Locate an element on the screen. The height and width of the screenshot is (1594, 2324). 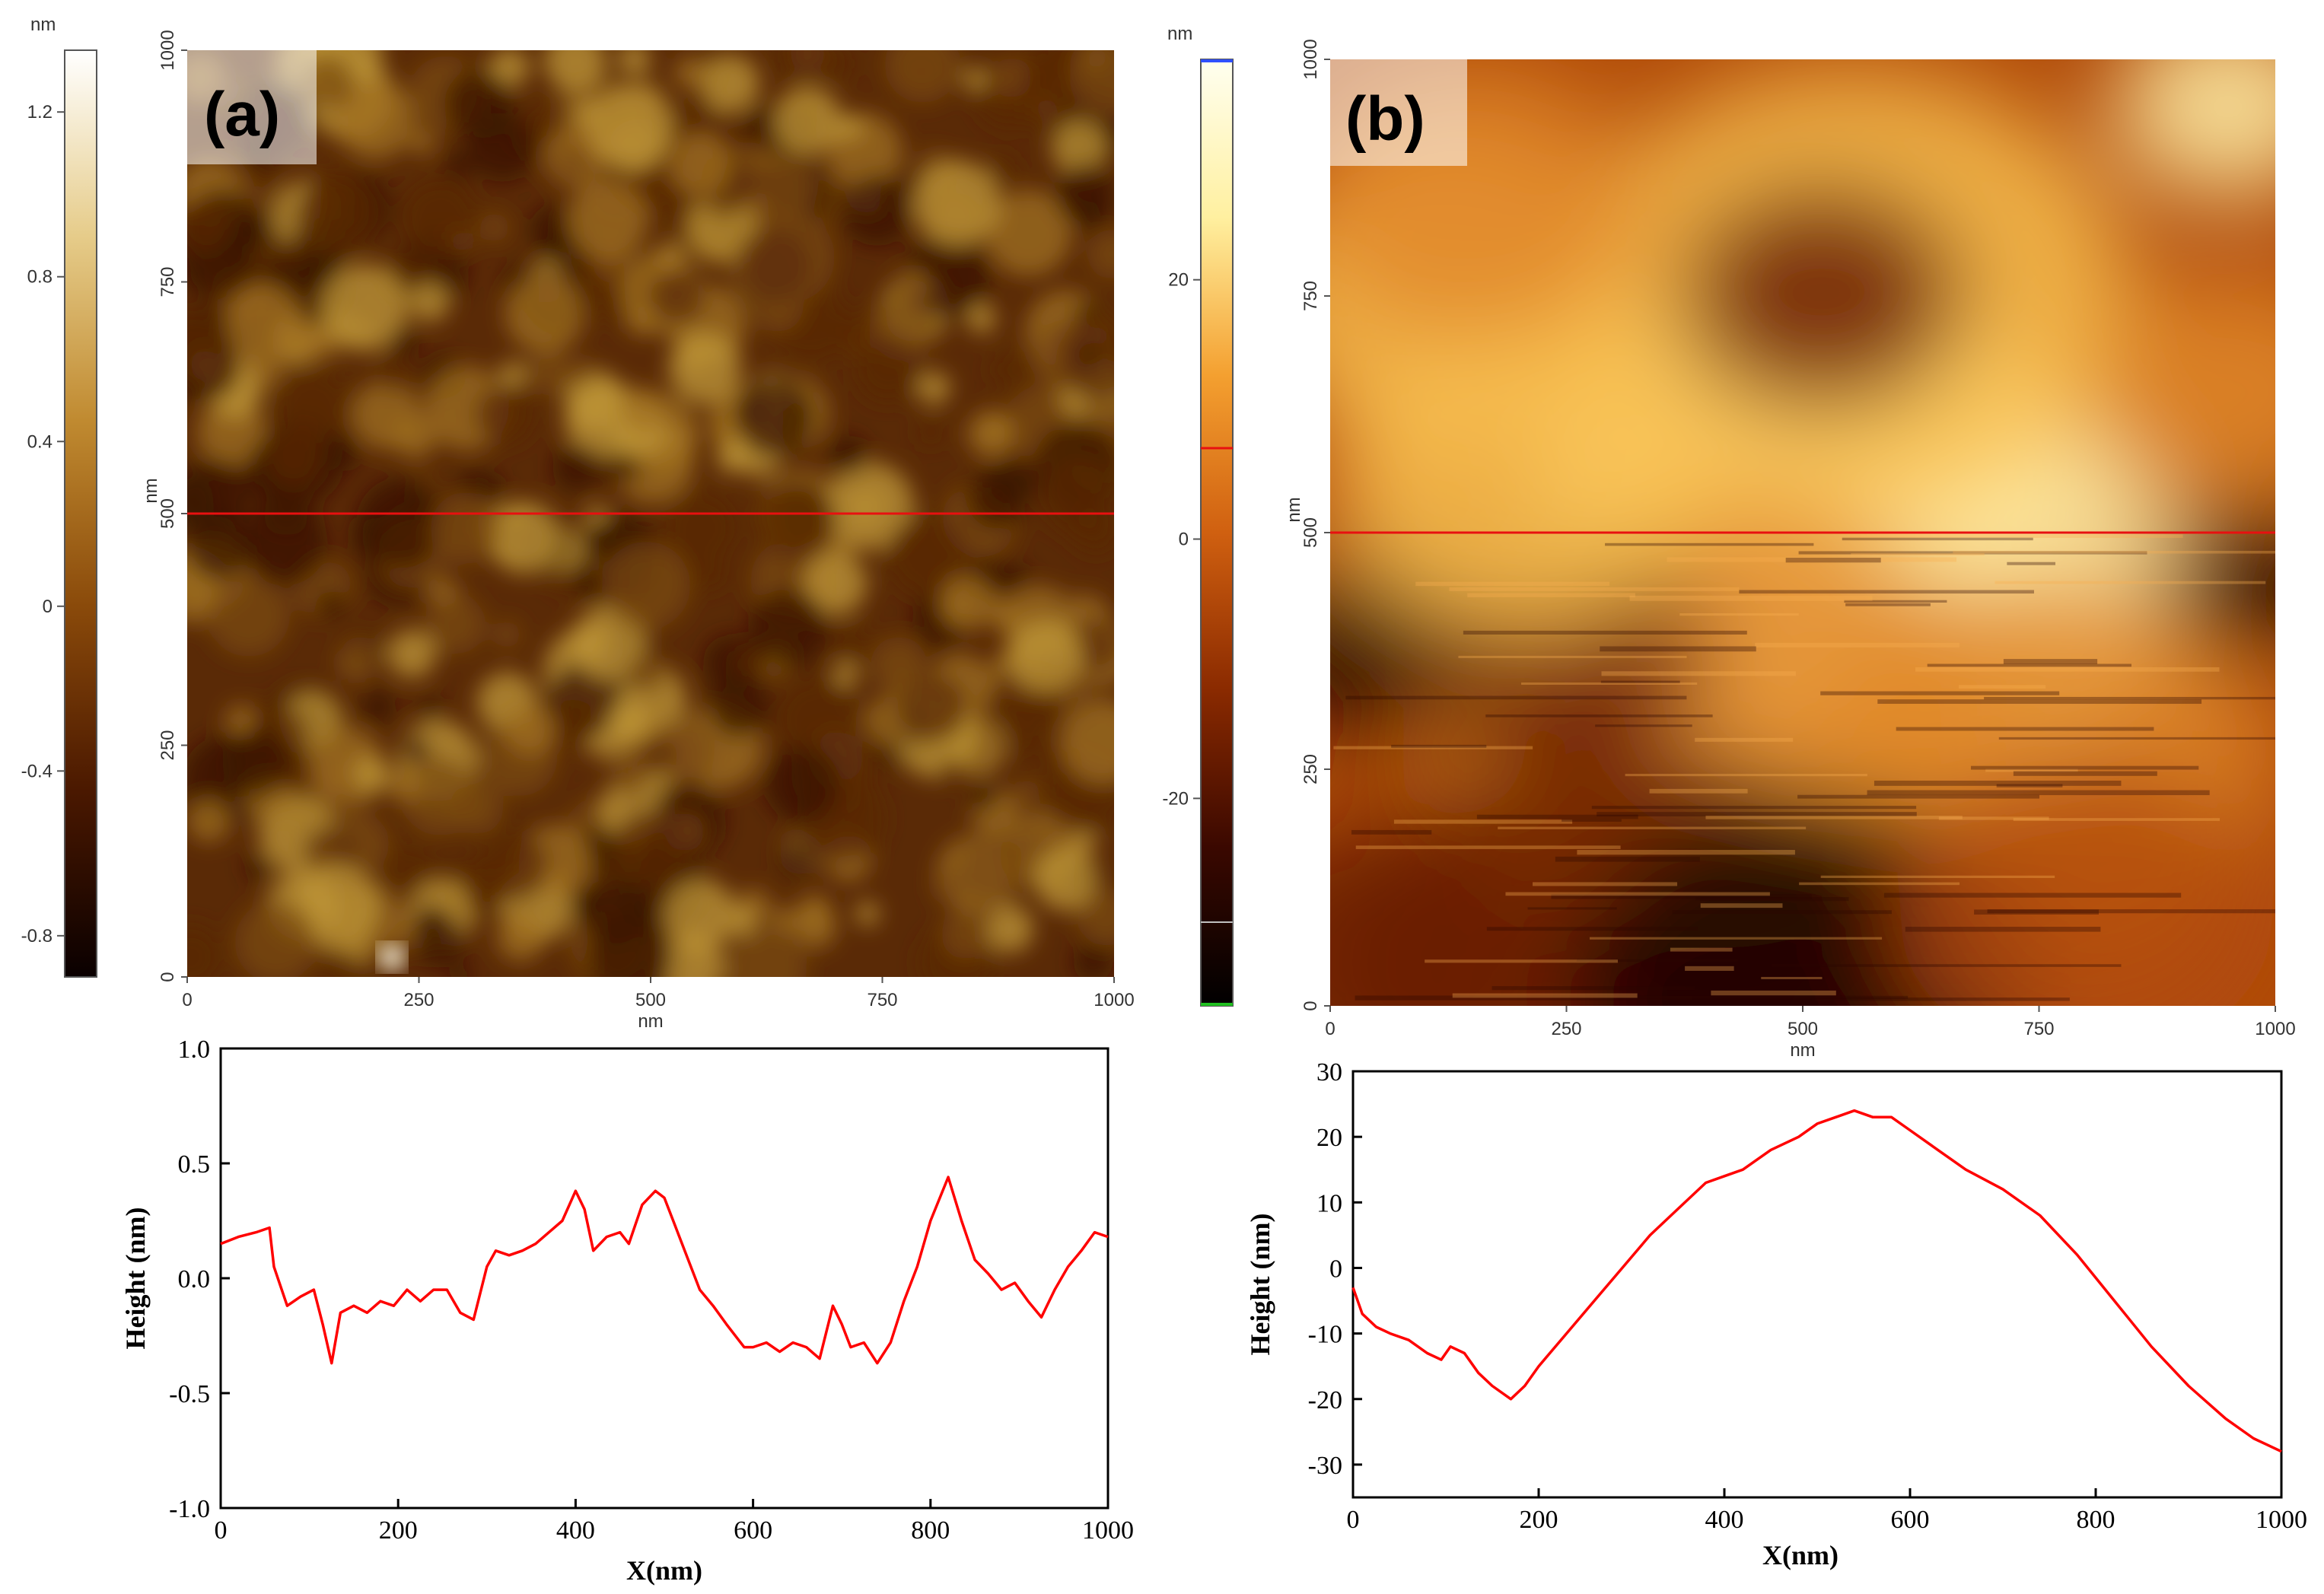
profile-x-tick-label: 0 is located at coordinates (1353, 1520).